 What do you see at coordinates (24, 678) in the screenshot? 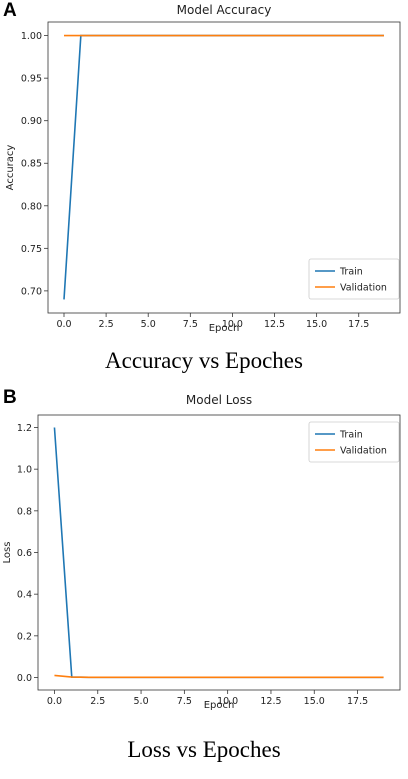
I see `y-tick-label: 0.0` at bounding box center [24, 678].